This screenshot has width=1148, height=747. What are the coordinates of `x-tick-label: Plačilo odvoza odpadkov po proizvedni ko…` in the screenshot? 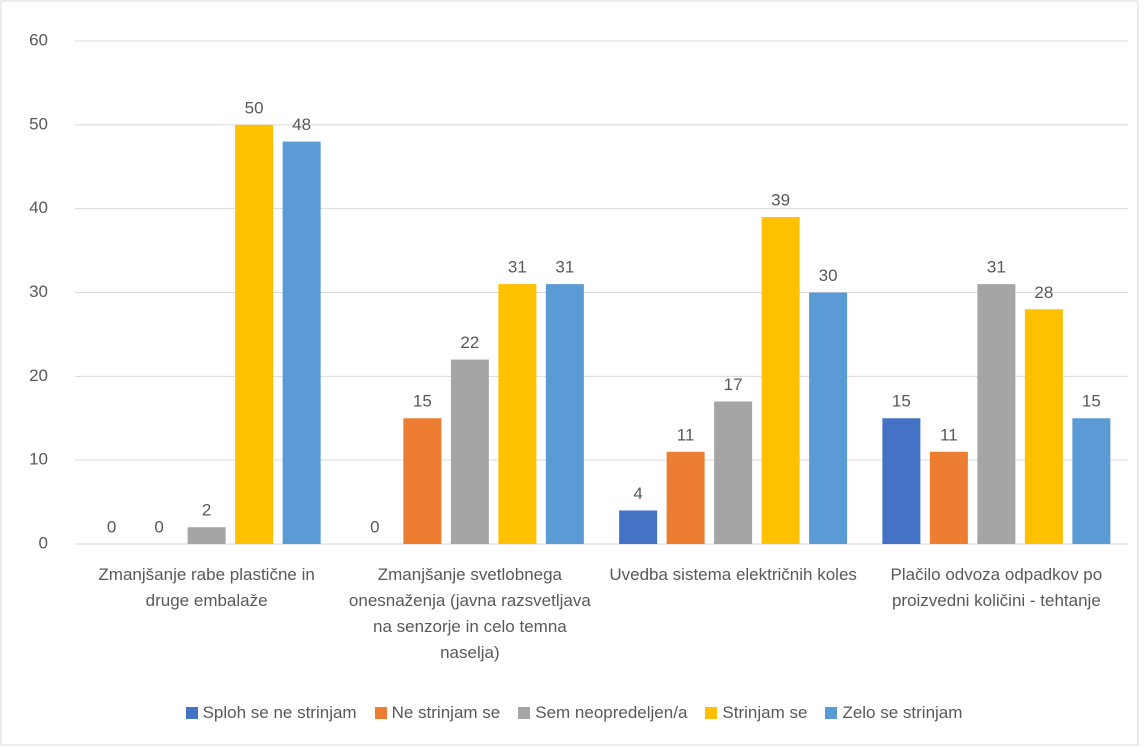 It's located at (996, 587).